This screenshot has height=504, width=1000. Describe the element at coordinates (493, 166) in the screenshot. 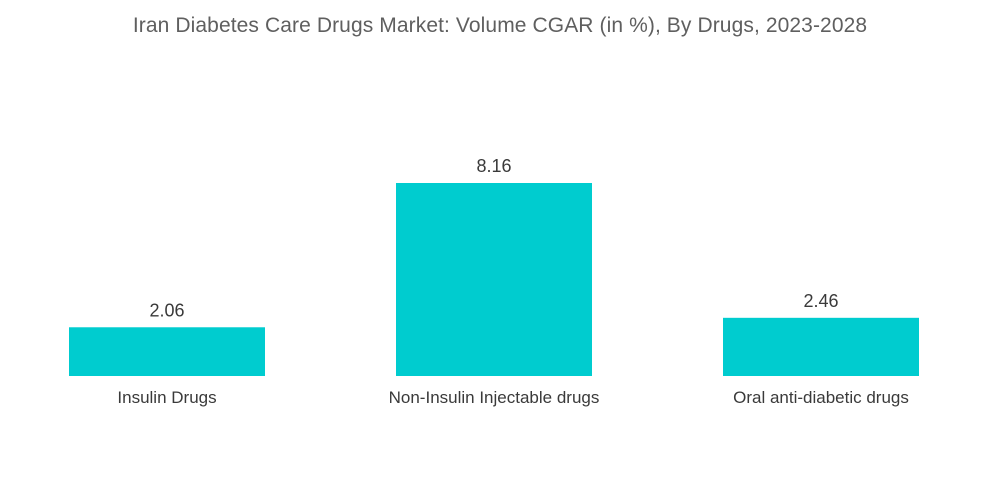

I see `value-label-2: 8.16` at that location.